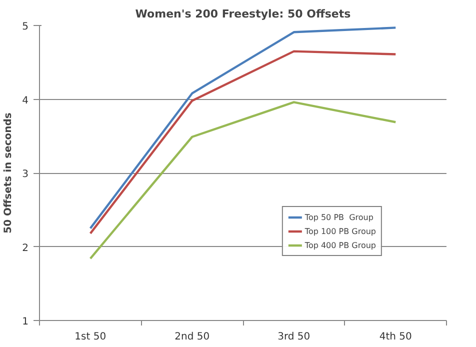 This screenshot has width=476, height=347. Describe the element at coordinates (294, 337) in the screenshot. I see `x-tick-label: 3rd 50` at that location.